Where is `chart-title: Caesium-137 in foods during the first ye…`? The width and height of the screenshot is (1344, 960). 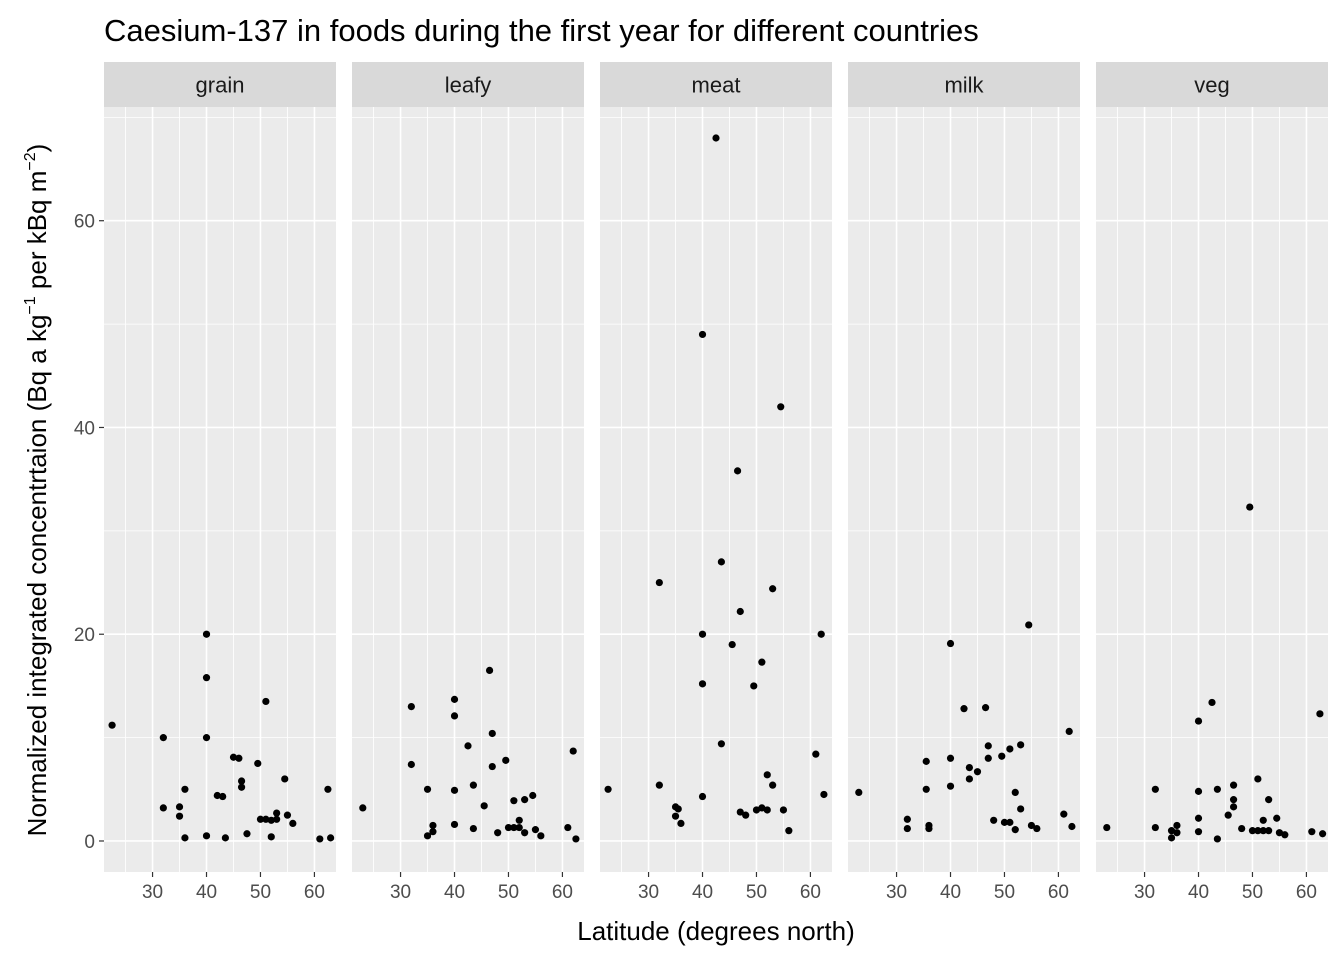 chart-title: Caesium-137 in foods during the first ye… is located at coordinates (541, 30).